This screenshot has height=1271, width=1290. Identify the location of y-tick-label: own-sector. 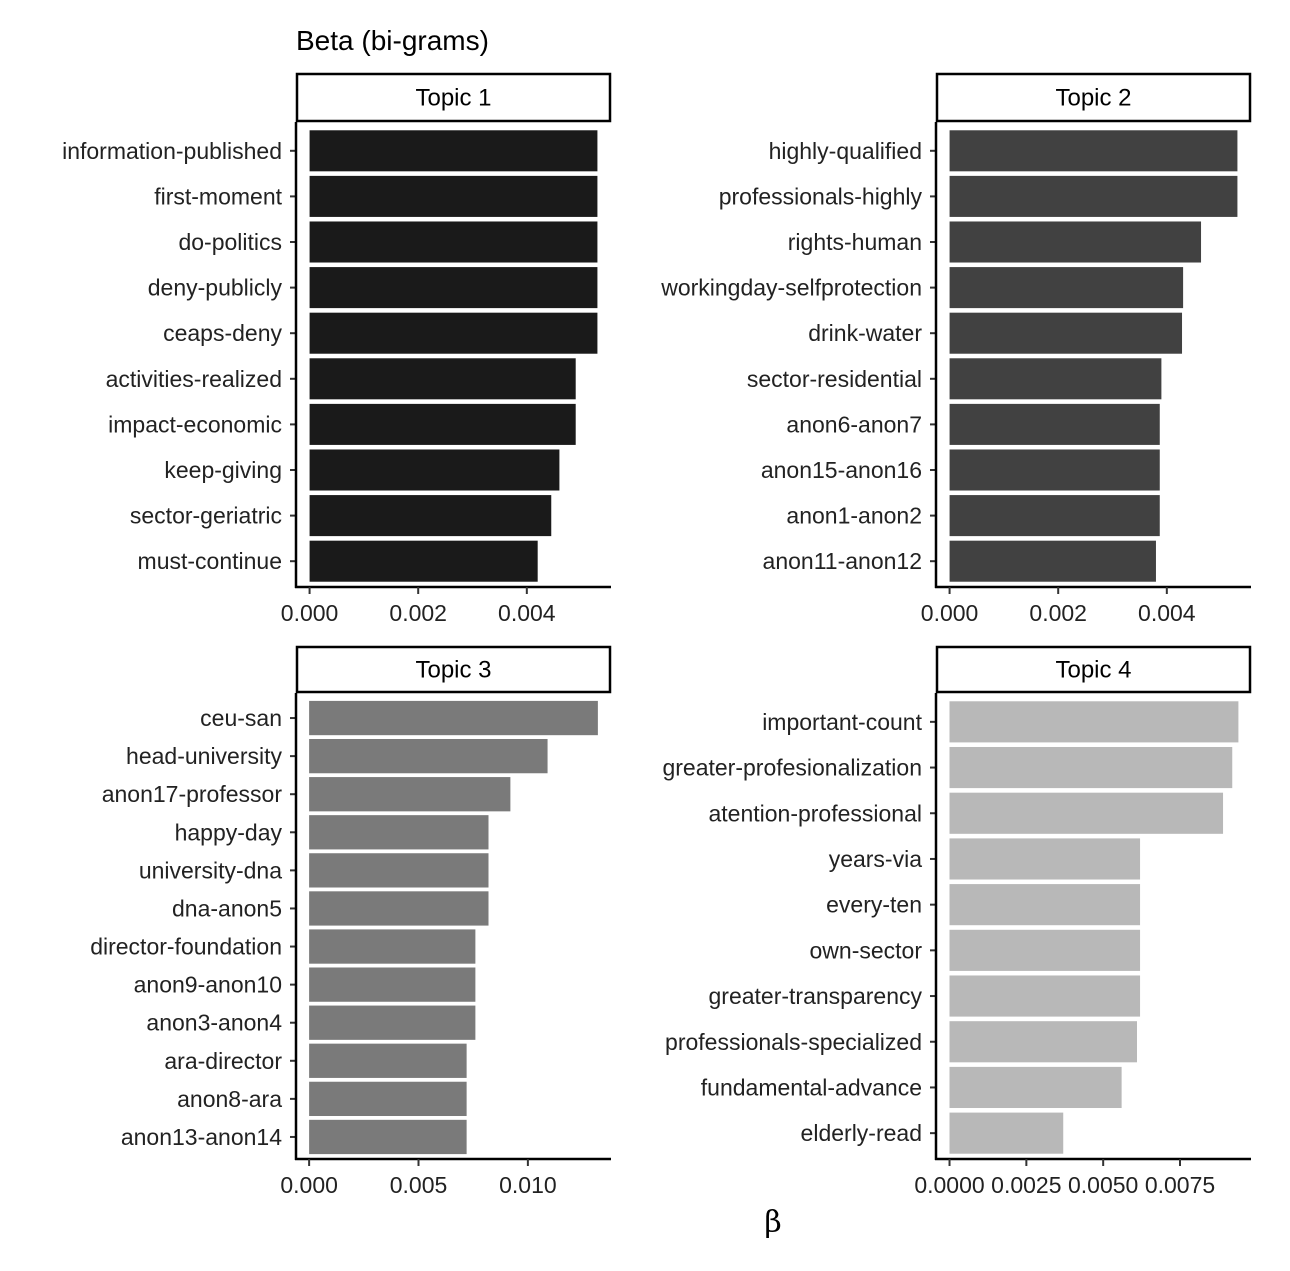
(866, 950).